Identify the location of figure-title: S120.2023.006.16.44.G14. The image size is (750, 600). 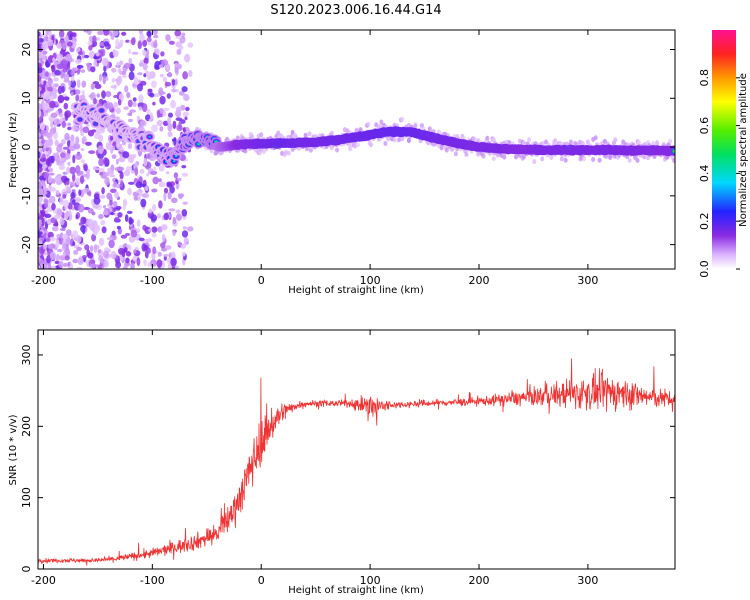
(355, 10).